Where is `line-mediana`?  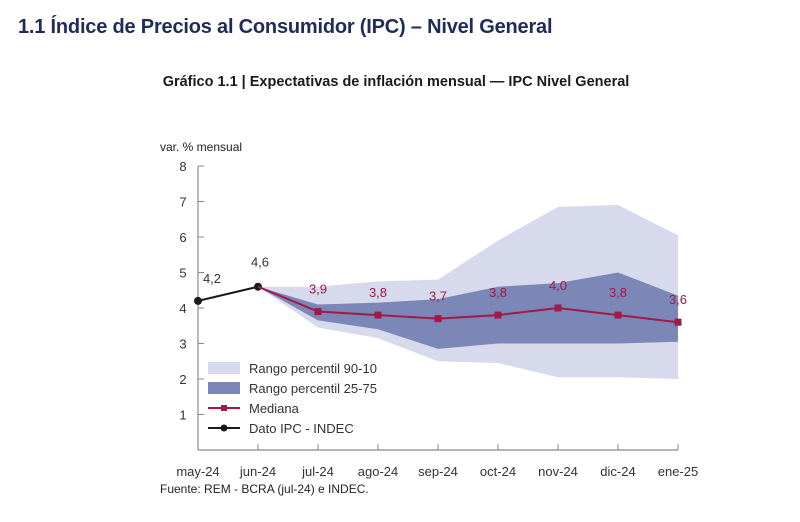 line-mediana is located at coordinates (468, 304).